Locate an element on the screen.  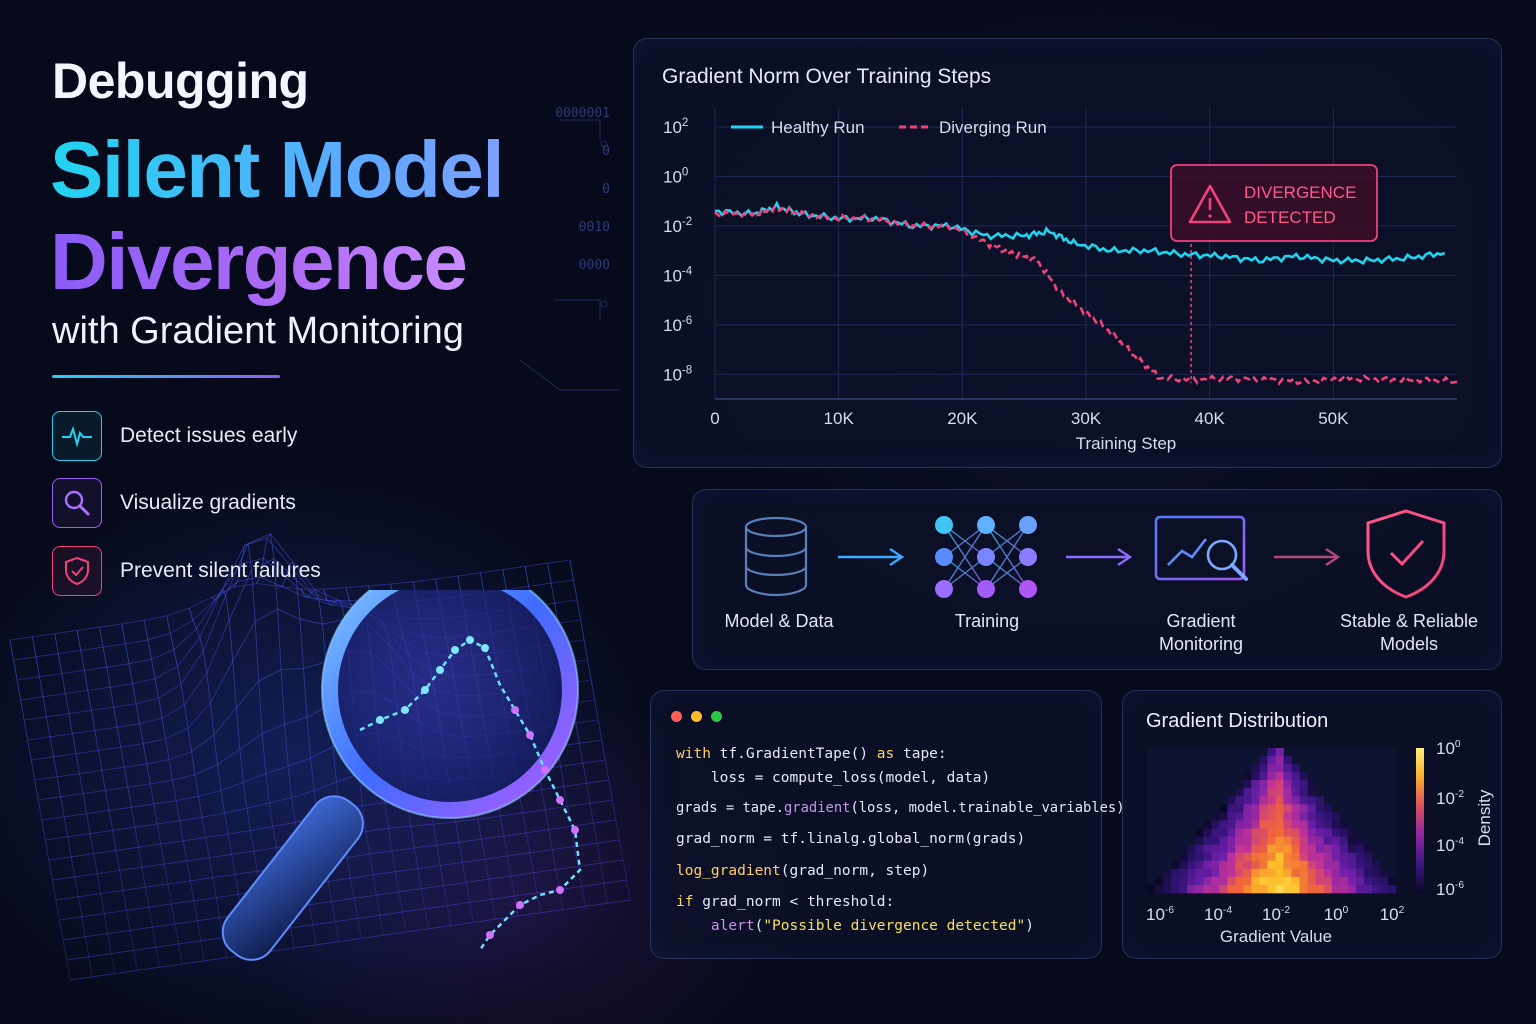
alert-text-line2: DETECTED is located at coordinates (1290, 217).